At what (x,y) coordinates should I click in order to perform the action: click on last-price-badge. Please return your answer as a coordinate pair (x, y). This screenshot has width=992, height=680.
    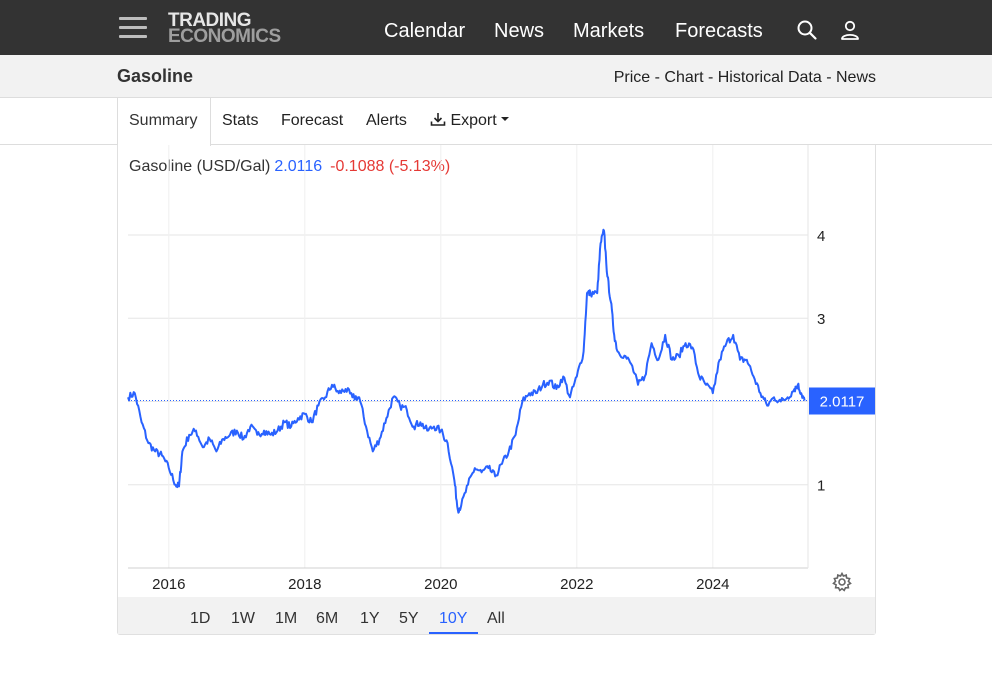
    Looking at the image, I should click on (842, 401).